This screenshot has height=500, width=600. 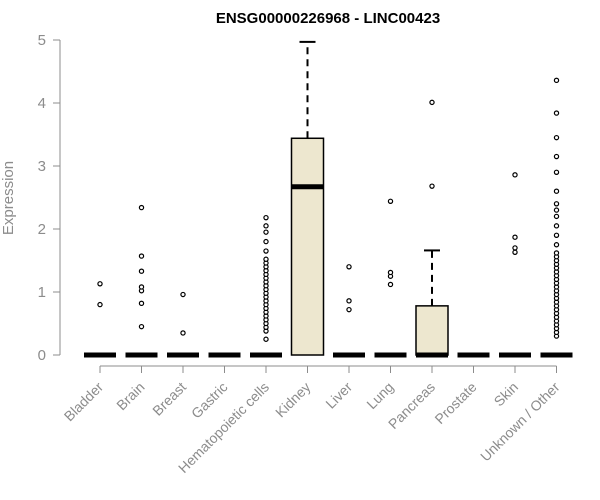 What do you see at coordinates (42, 229) in the screenshot?
I see `y-tick-label: 2` at bounding box center [42, 229].